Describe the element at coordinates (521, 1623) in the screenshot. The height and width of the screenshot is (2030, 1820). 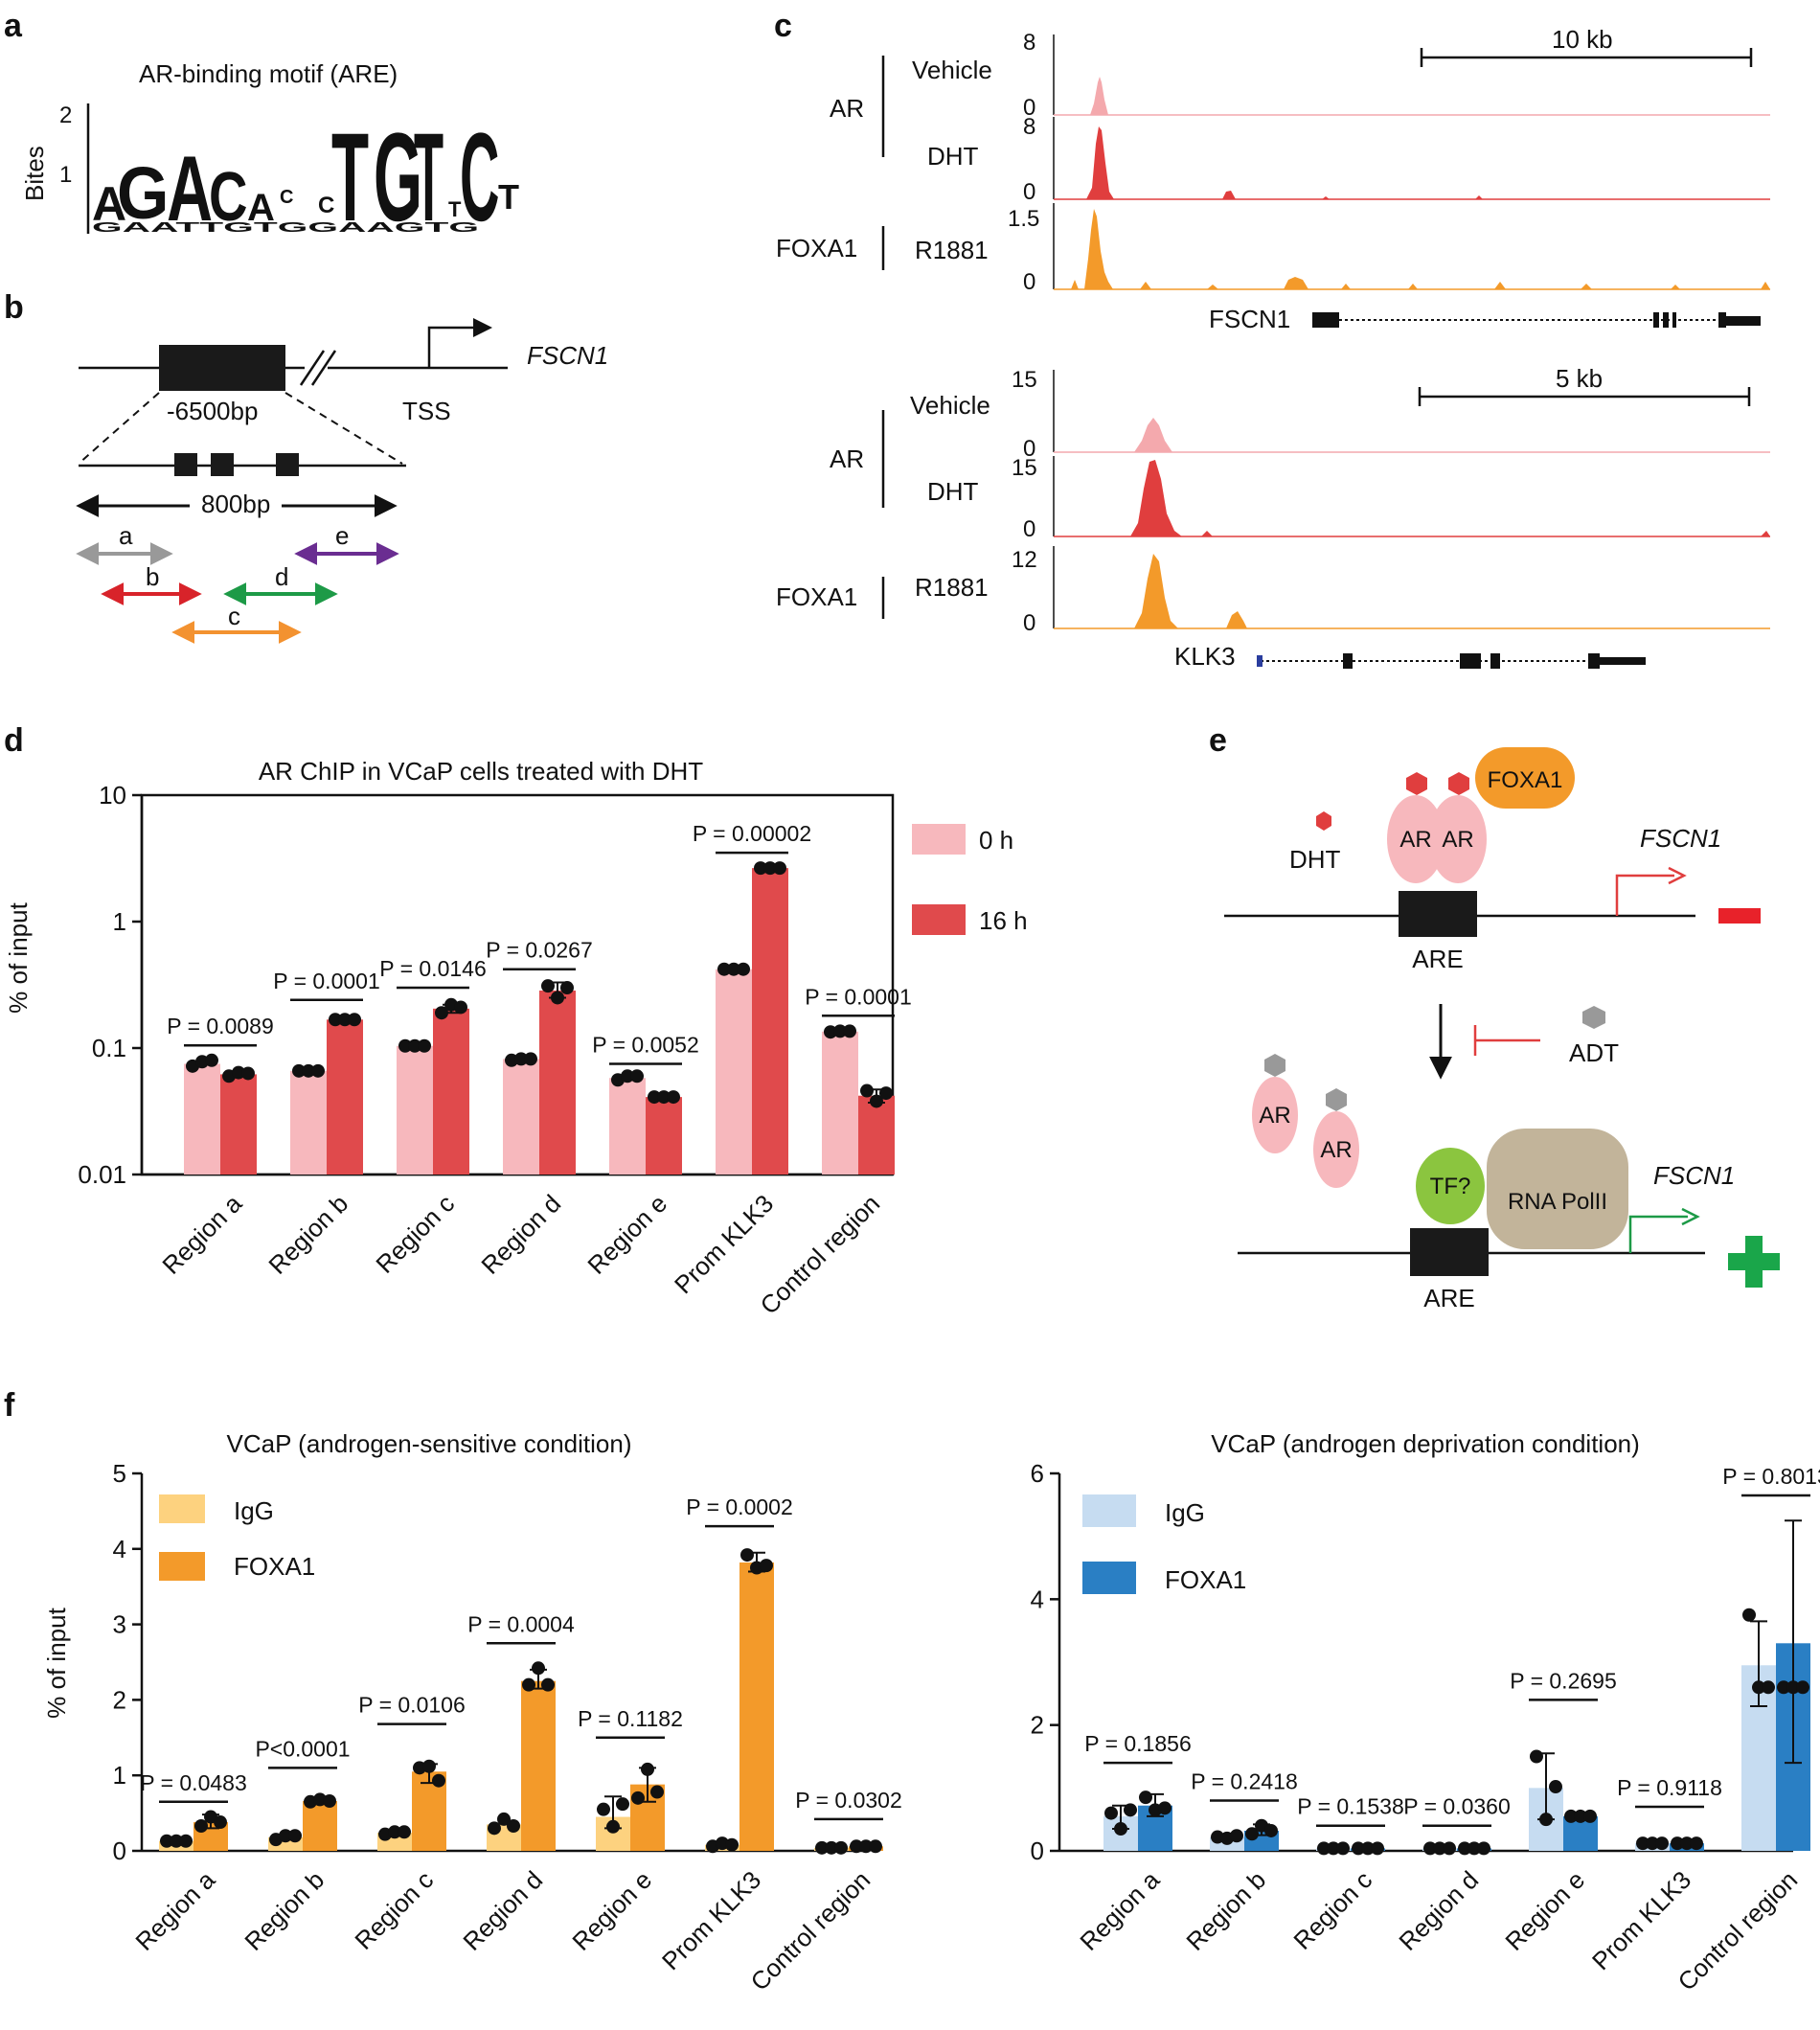
I see `p-value-label: P = 0.0004` at that location.